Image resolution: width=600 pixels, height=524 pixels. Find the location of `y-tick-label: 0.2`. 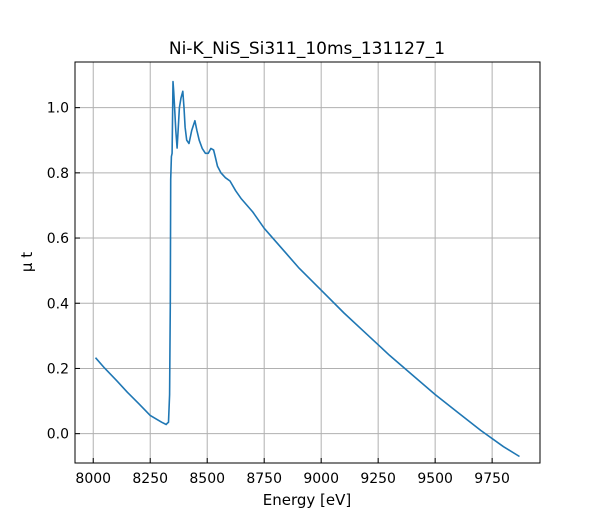

y-tick-label: 0.2 is located at coordinates (58, 369).